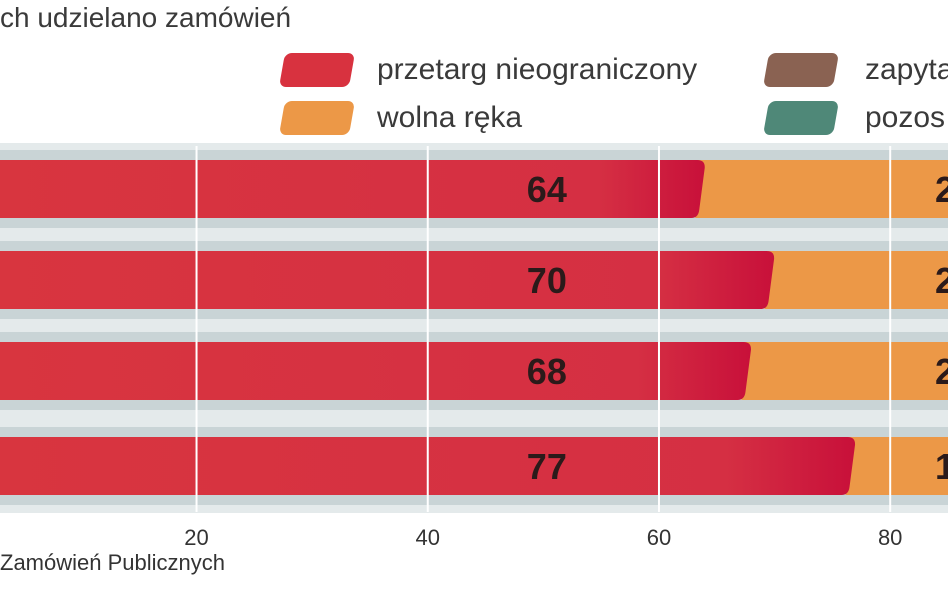 The image size is (948, 593). Describe the element at coordinates (112, 562) in the screenshot. I see `source-note: Zamówień Publicznych` at that location.